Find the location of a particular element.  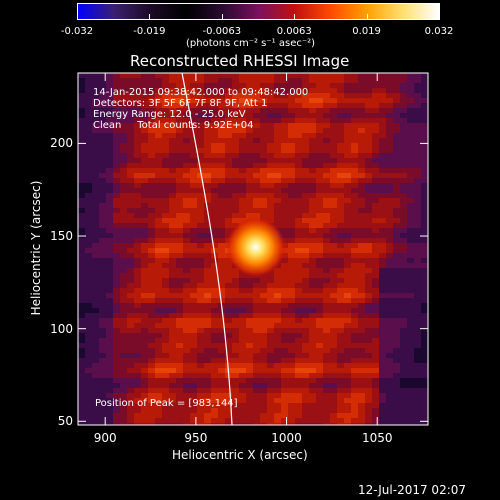

colorbar-units: (photons cm⁻² s⁻¹ asec⁻²) is located at coordinates (251, 43).